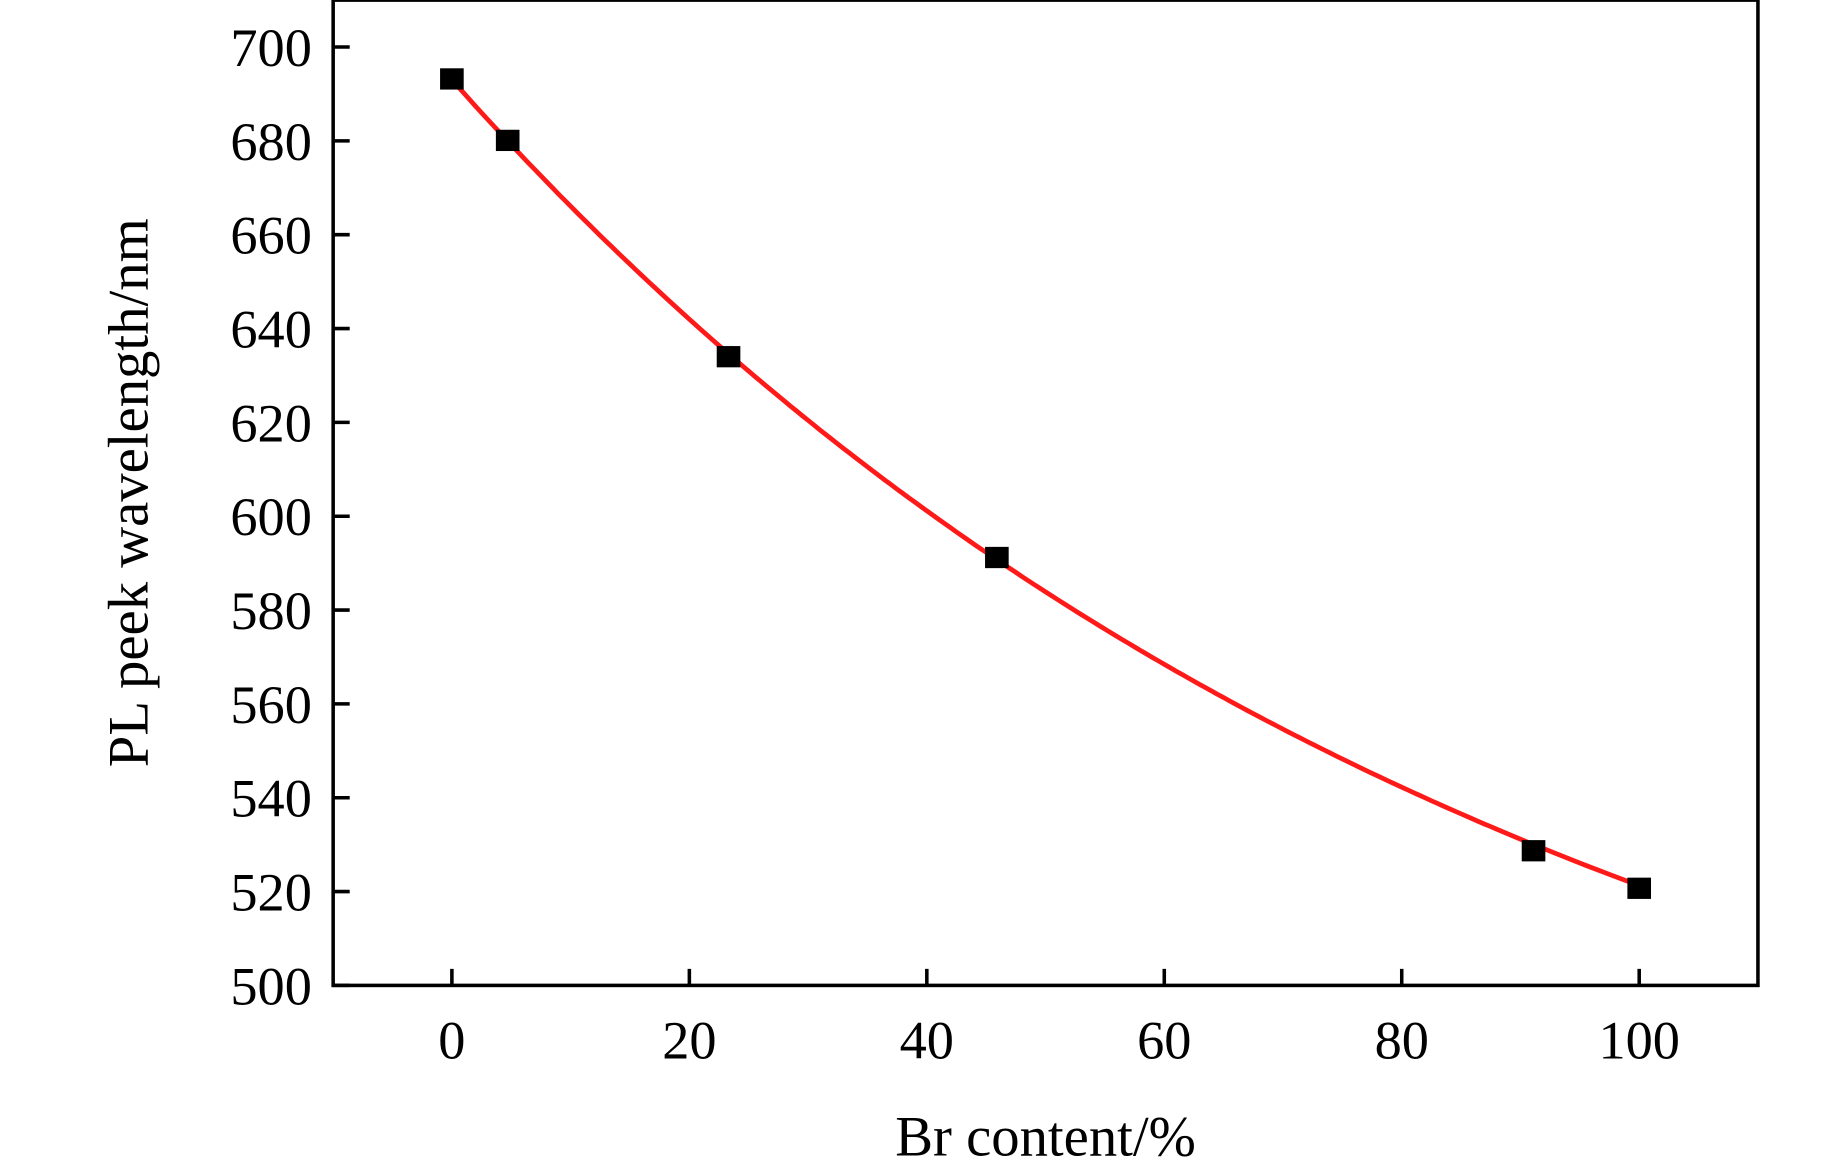 The height and width of the screenshot is (1171, 1843). What do you see at coordinates (270, 142) in the screenshot?
I see `y-tick-label: 680` at bounding box center [270, 142].